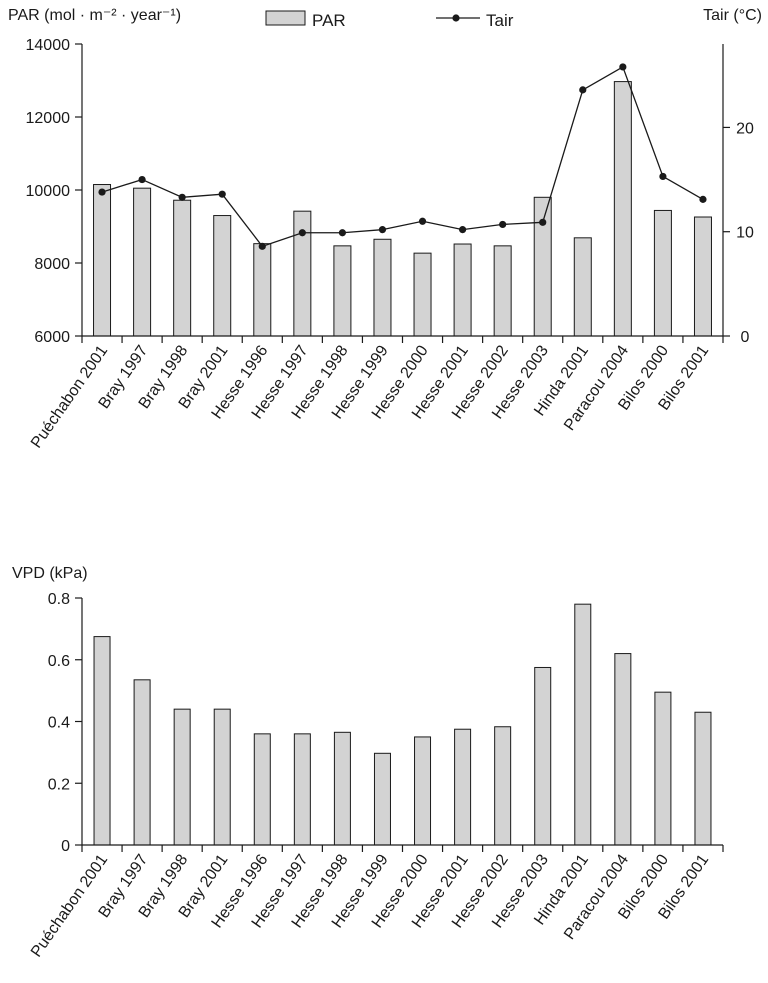 The image size is (768, 983). I want to click on legend-tair-marker, so click(456, 18).